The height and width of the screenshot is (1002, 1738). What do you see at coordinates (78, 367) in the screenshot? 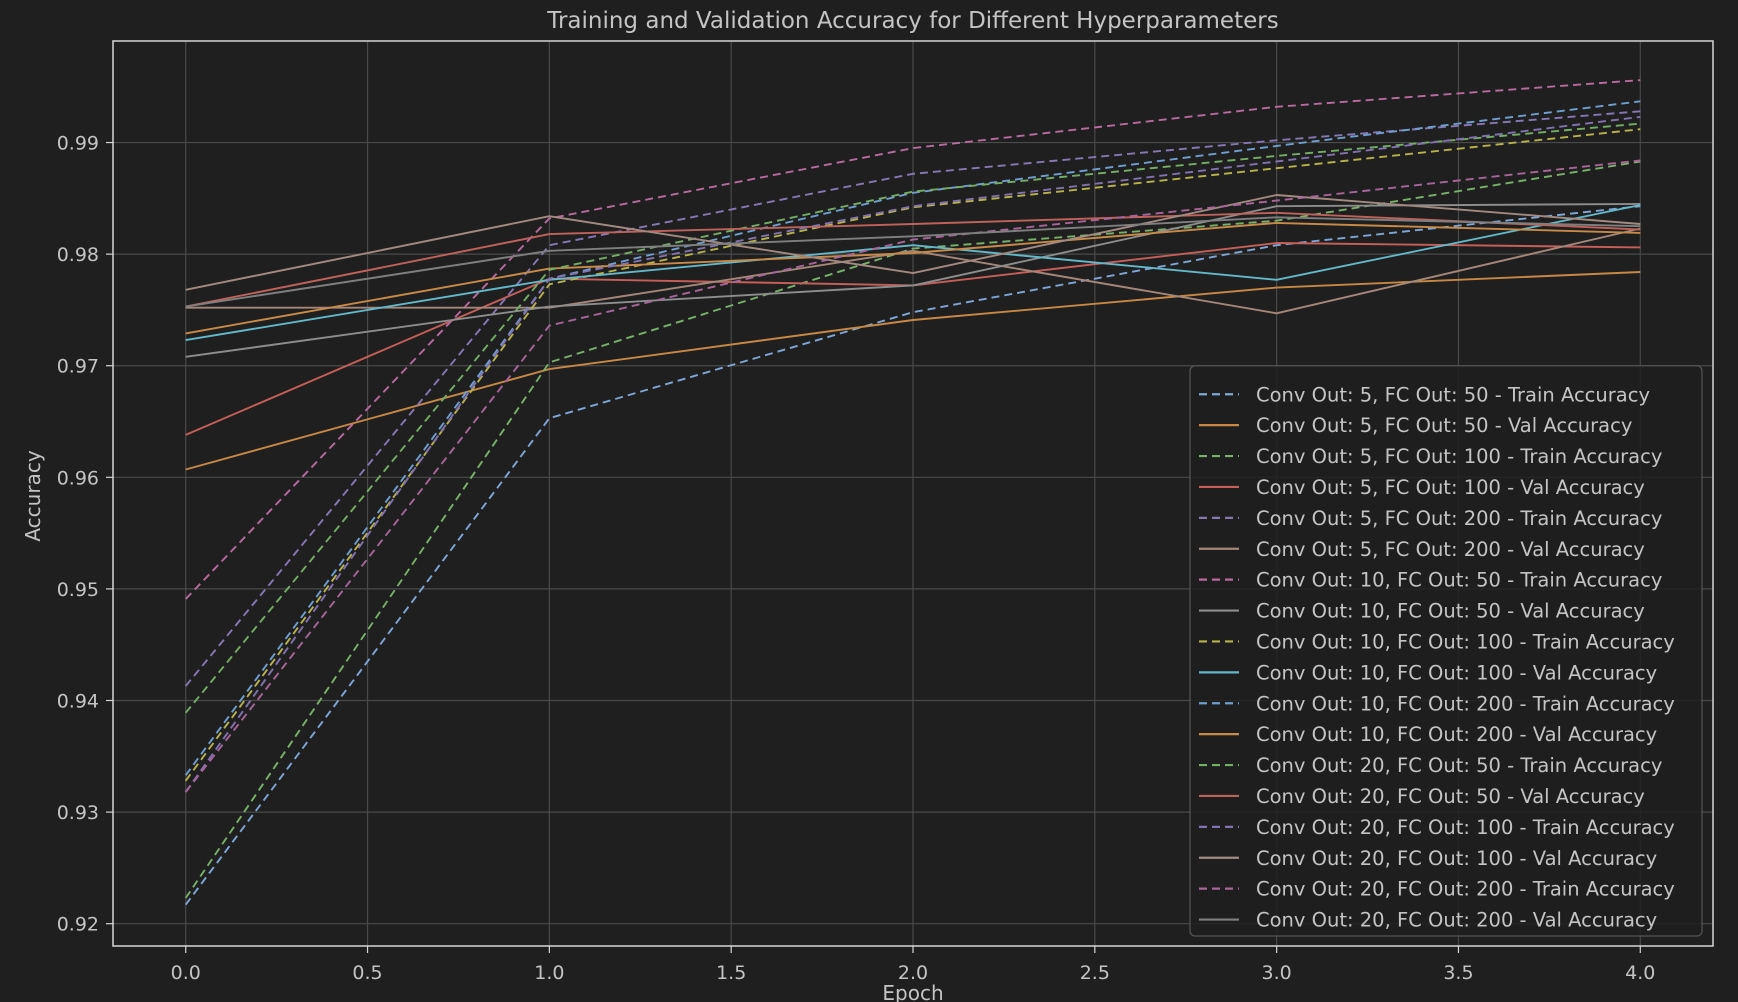
I see `y-tick-label: 0.97` at bounding box center [78, 367].